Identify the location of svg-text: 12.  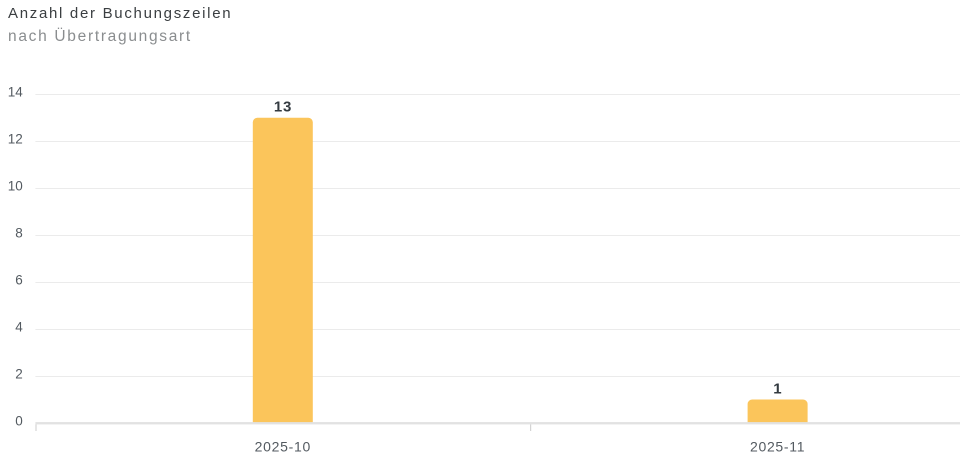
(15, 139).